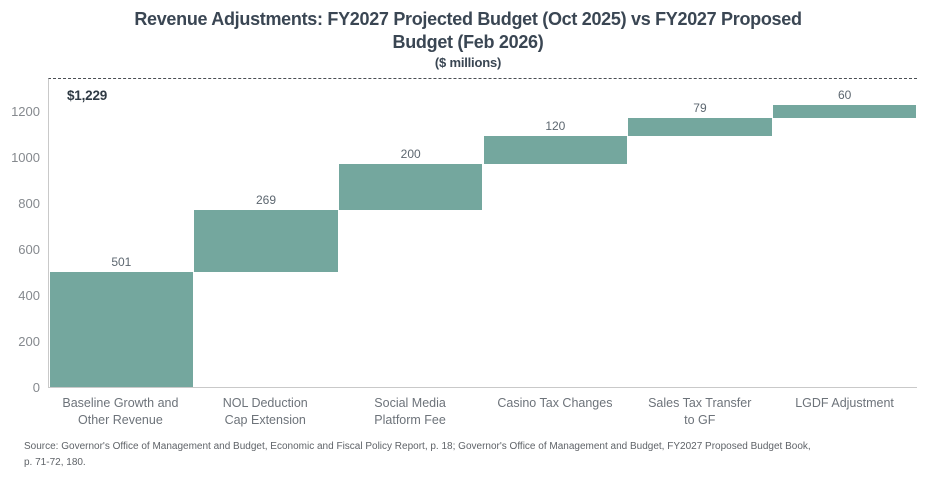 The image size is (936, 477). I want to click on y-tick-label: 600, so click(29, 250).